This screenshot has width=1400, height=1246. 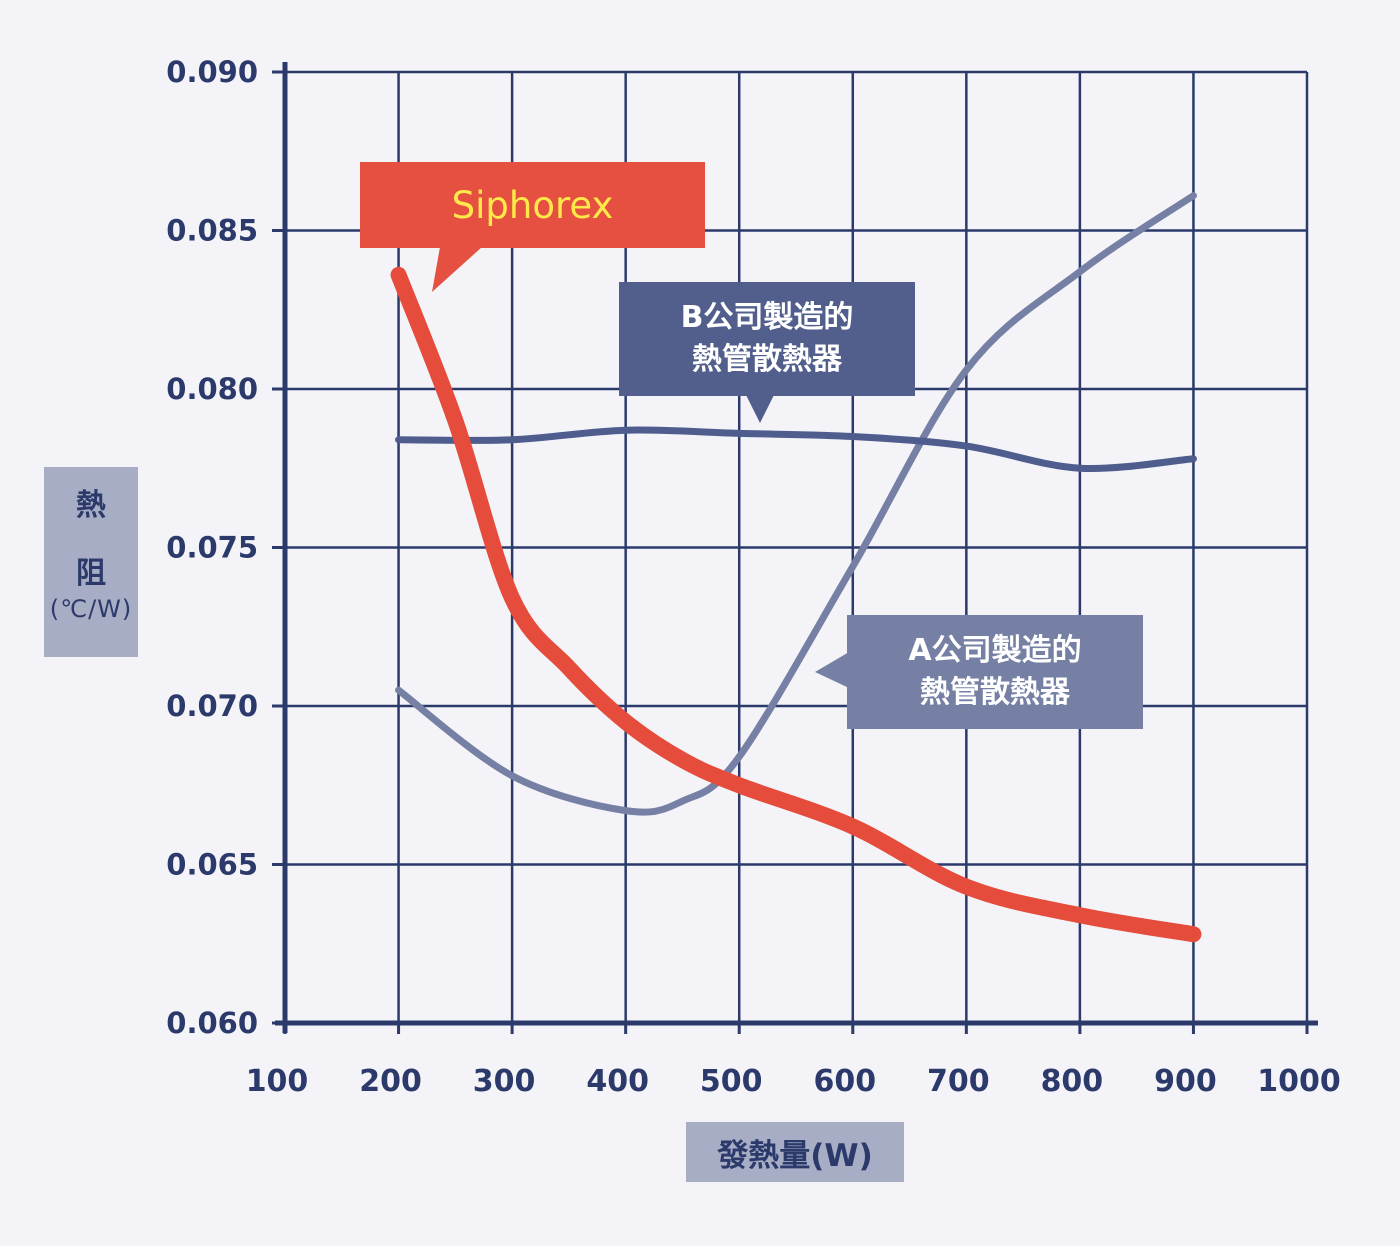 What do you see at coordinates (731, 1081) in the screenshot?
I see `x-tick-label: 500` at bounding box center [731, 1081].